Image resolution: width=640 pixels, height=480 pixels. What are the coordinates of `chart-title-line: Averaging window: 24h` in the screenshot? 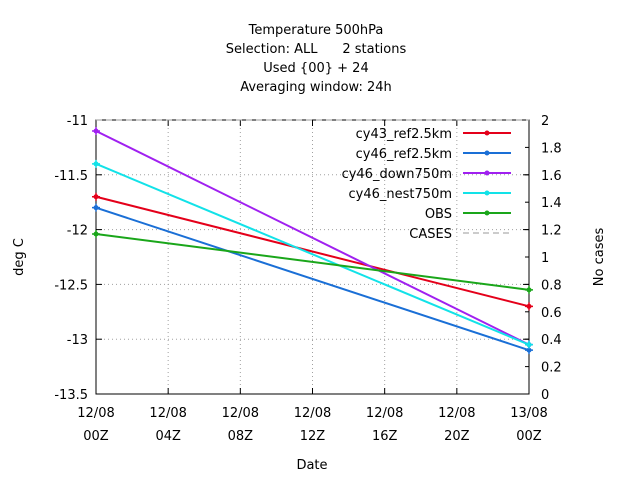 It's located at (316, 87).